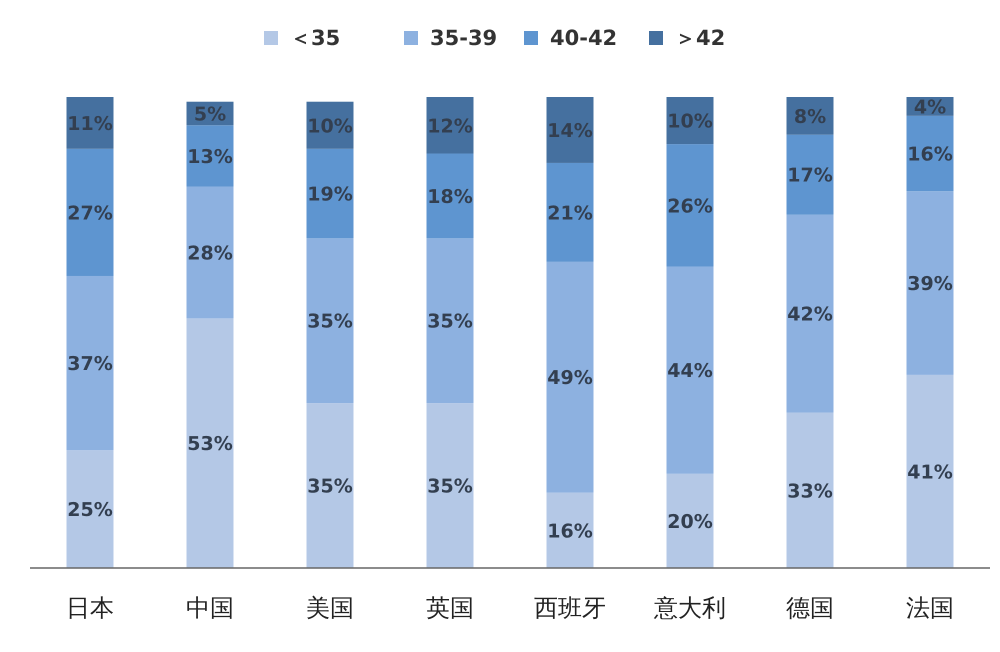 This screenshot has height=652, width=1000. What do you see at coordinates (690, 521) in the screenshot?
I see `data-label: 20%` at bounding box center [690, 521].